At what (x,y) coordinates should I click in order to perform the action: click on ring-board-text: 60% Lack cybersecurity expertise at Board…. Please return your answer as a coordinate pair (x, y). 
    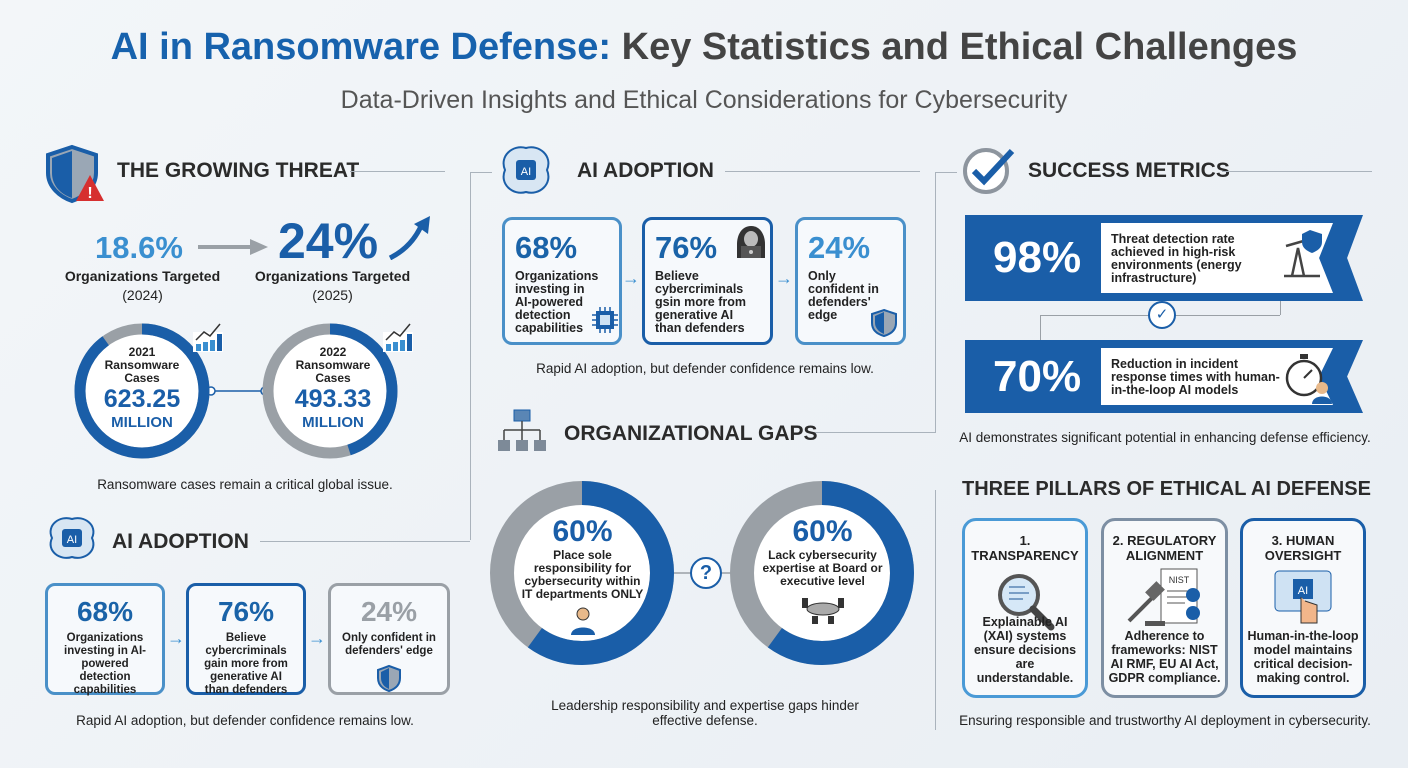
    Looking at the image, I should click on (822, 572).